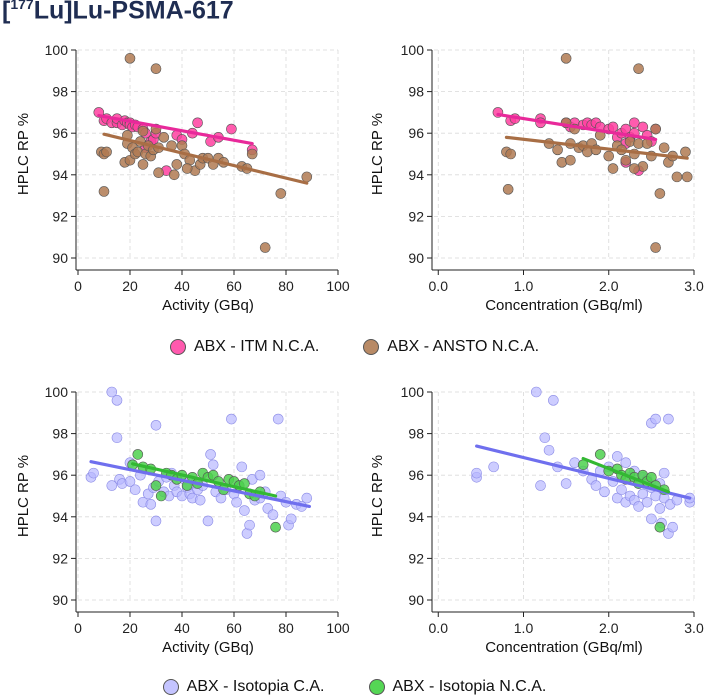  What do you see at coordinates (208, 305) in the screenshot?
I see `x-axis-label: Activity (GBq)` at bounding box center [208, 305].